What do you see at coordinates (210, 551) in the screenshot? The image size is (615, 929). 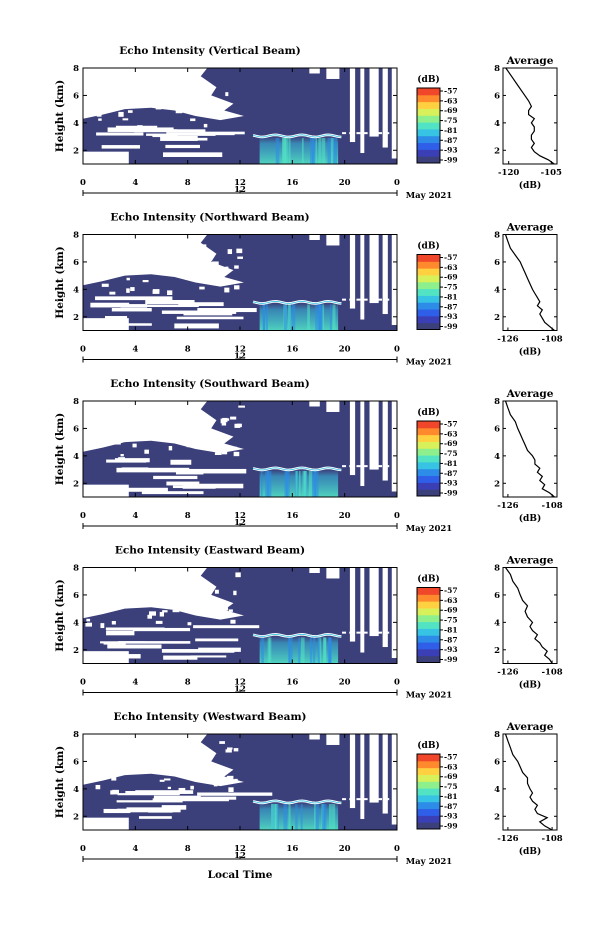 I see `heatmap-title: Echo Intensity (Eastward Beam)` at bounding box center [210, 551].